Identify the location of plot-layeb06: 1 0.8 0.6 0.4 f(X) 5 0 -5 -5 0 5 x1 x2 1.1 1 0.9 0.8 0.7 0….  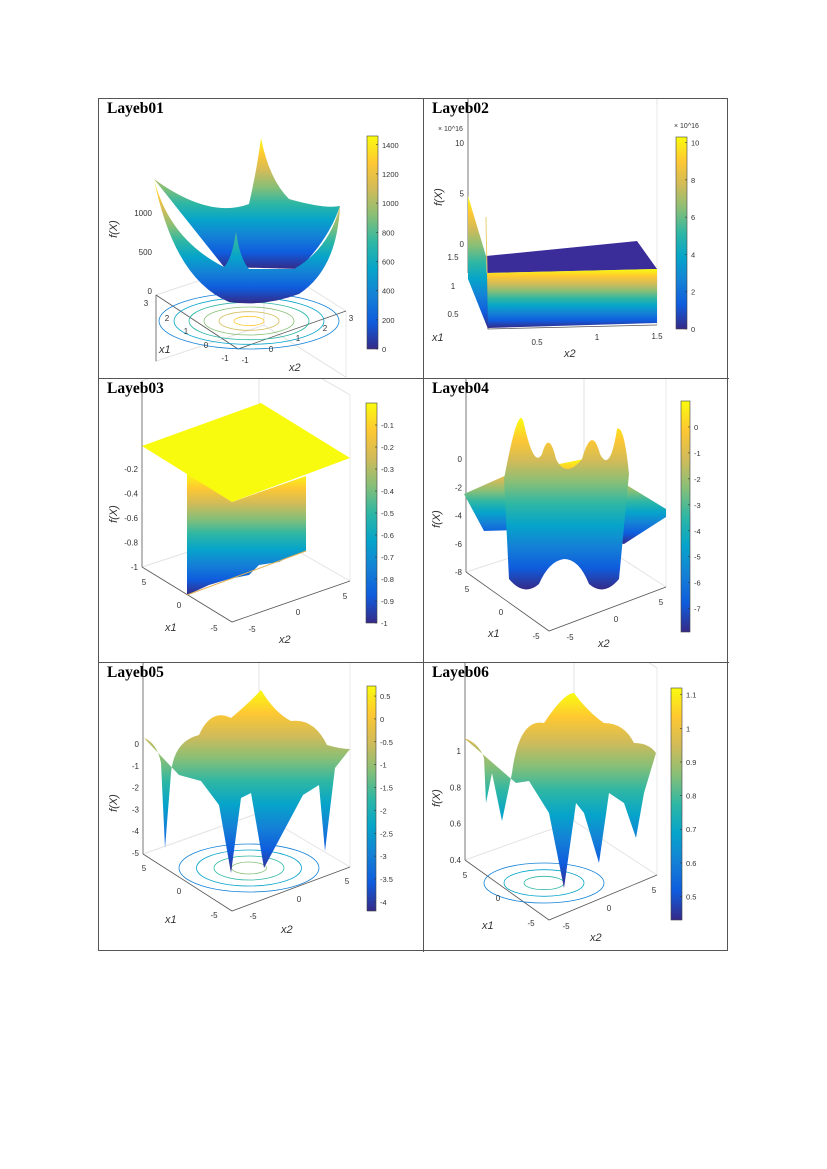
(563, 803).